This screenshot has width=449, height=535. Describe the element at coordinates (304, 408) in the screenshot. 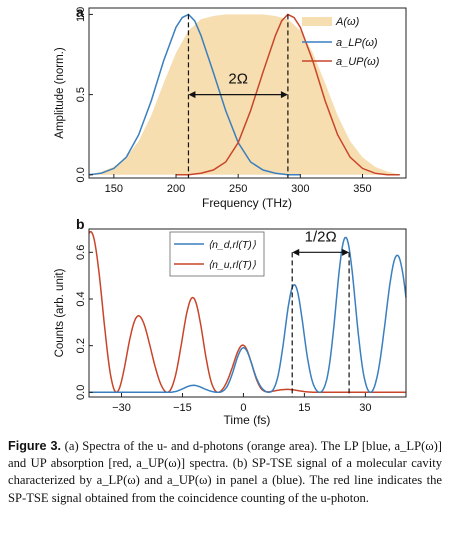

I see `x-tick-label: 15` at that location.